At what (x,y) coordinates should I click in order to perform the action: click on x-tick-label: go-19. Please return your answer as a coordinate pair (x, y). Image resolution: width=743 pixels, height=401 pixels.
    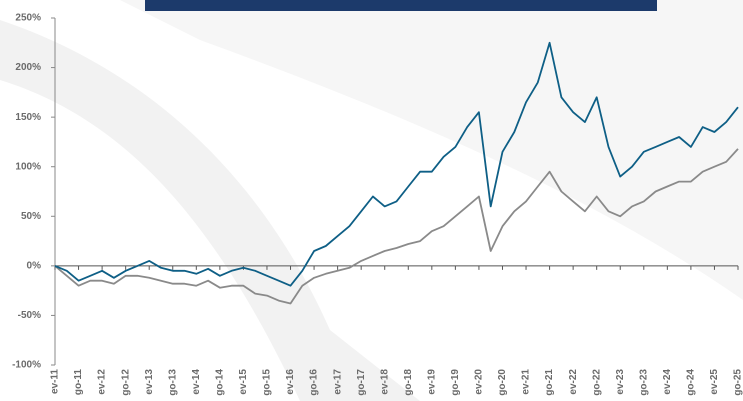
    Looking at the image, I should click on (455, 382).